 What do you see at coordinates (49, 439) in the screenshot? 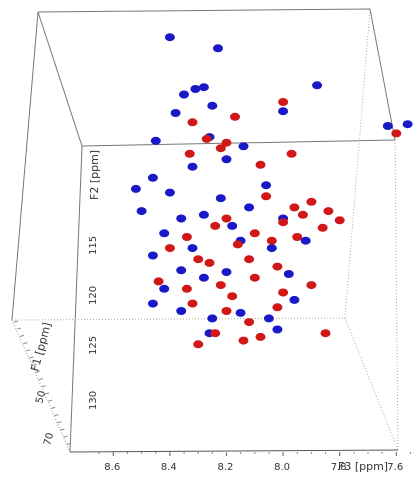
I see `z-tick-label: 70` at bounding box center [49, 439].